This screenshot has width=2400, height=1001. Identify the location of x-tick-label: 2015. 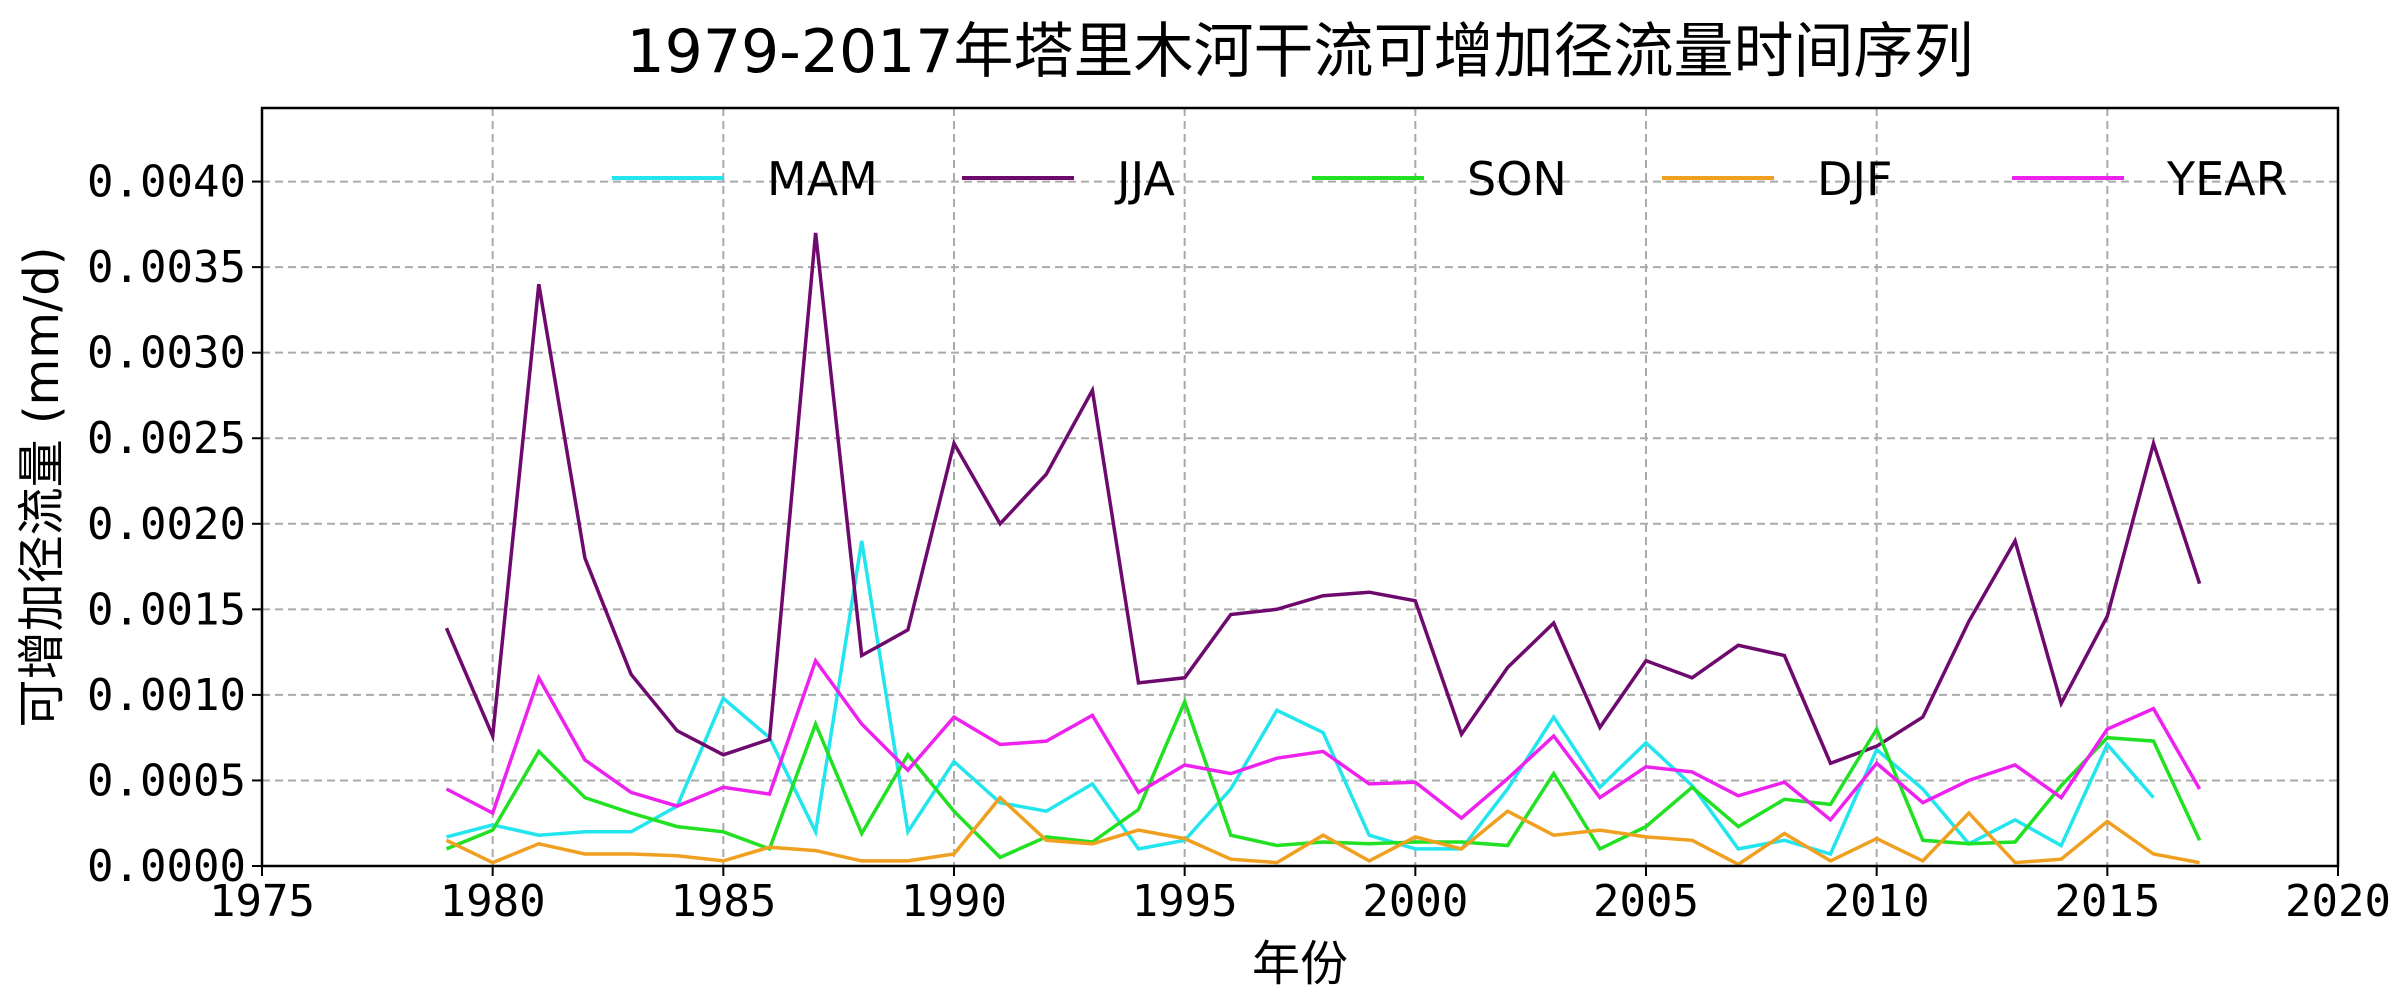
(2107, 901).